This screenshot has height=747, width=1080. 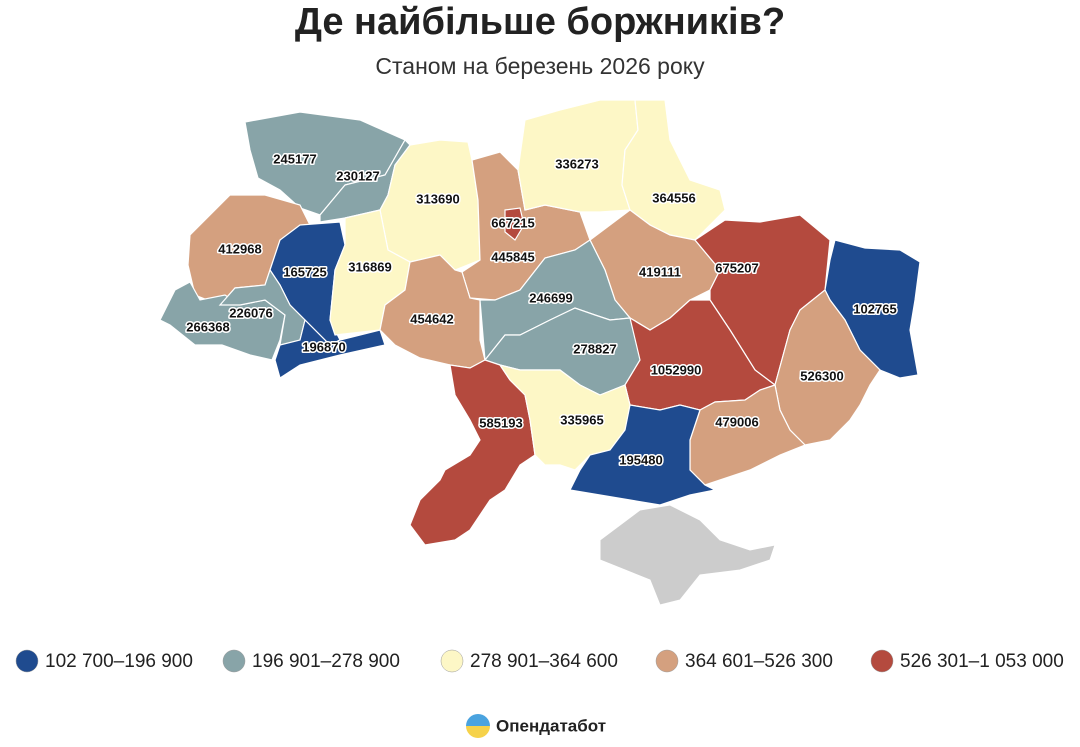 I want to click on value-label: 196870, so click(x=323, y=346).